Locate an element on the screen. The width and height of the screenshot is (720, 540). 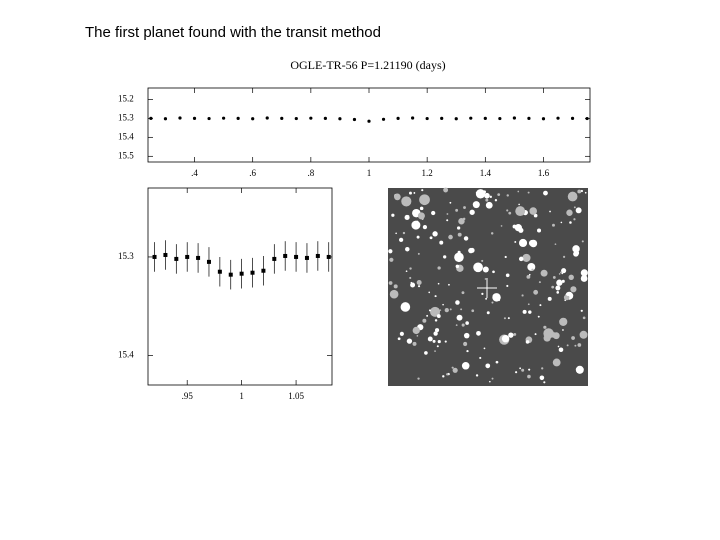
y-tick-label: 15.3 is located at coordinates (126, 256).